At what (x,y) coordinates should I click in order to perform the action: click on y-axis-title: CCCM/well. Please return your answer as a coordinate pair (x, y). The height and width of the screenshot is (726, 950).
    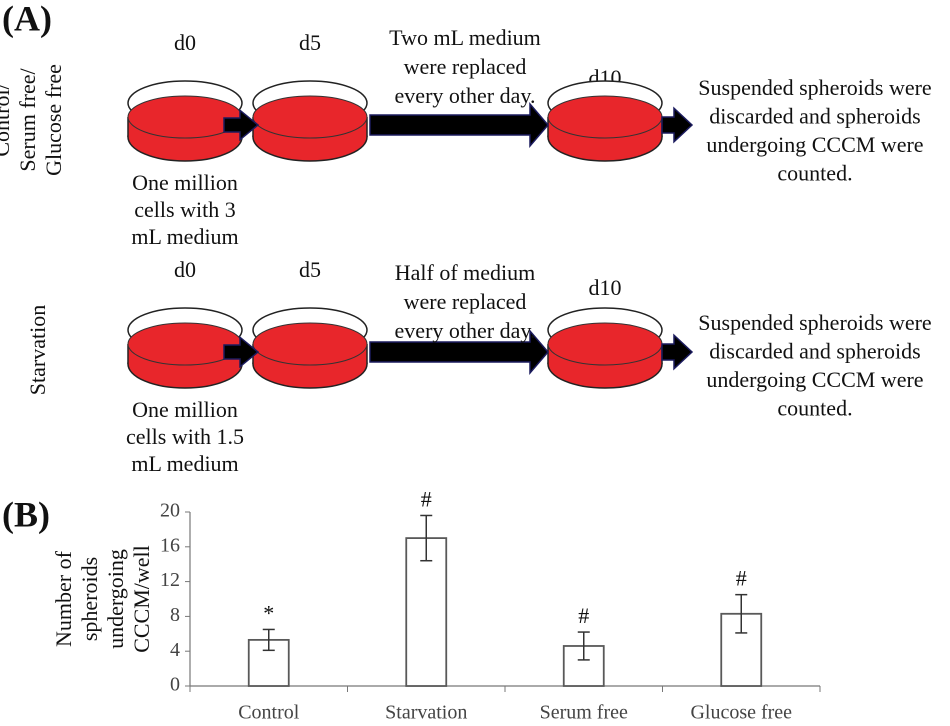
    Looking at the image, I should click on (141, 599).